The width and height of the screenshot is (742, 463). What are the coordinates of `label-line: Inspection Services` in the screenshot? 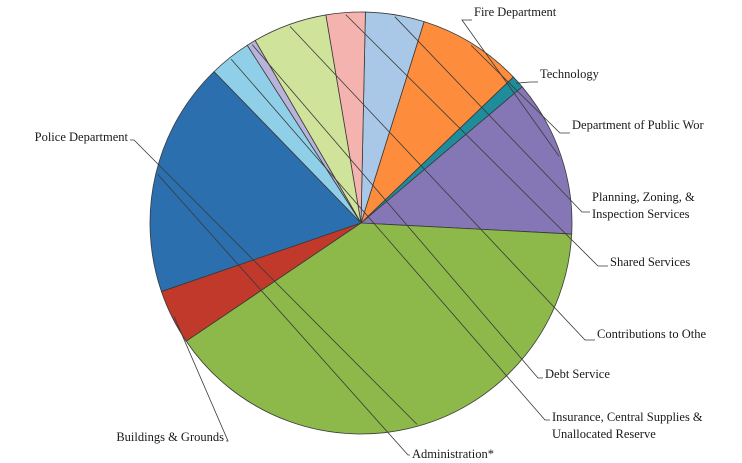 It's located at (641, 214).